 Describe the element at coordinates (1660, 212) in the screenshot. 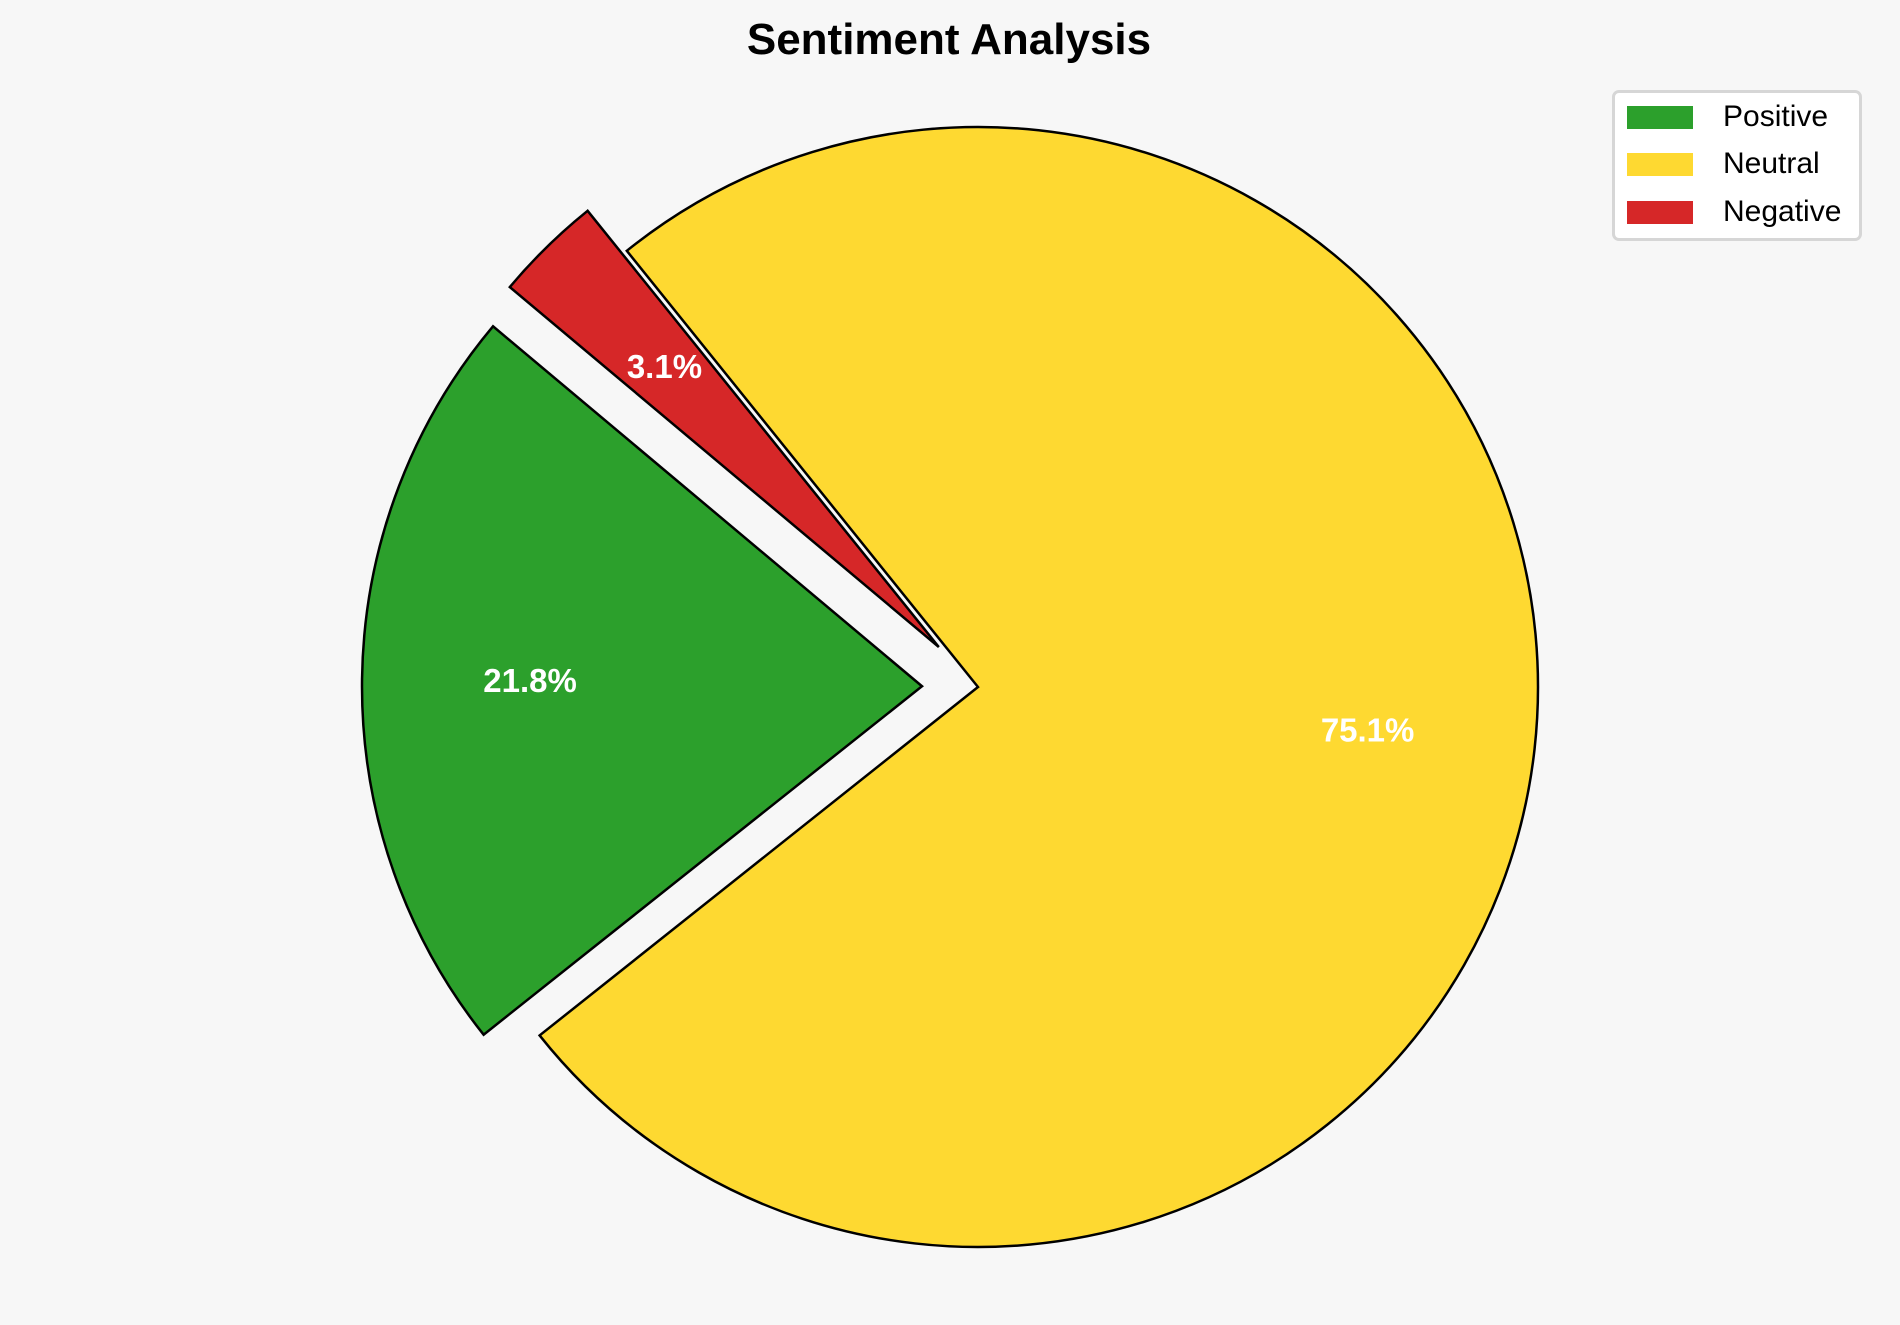

I see `legend-swatch-negative` at that location.